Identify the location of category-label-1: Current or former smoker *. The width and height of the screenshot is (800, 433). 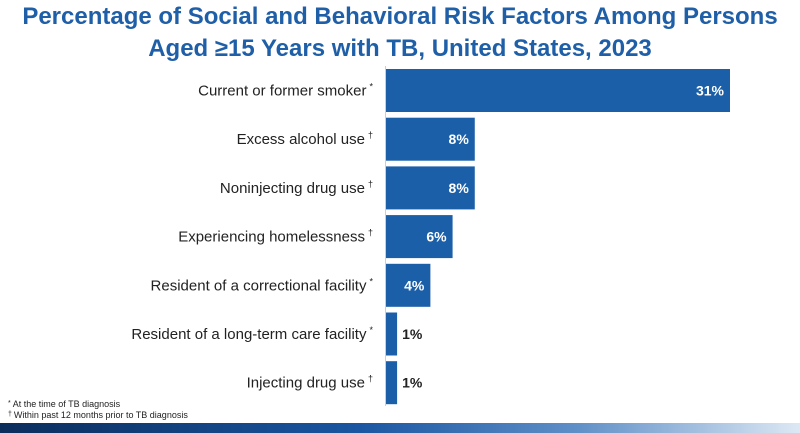
(285, 91).